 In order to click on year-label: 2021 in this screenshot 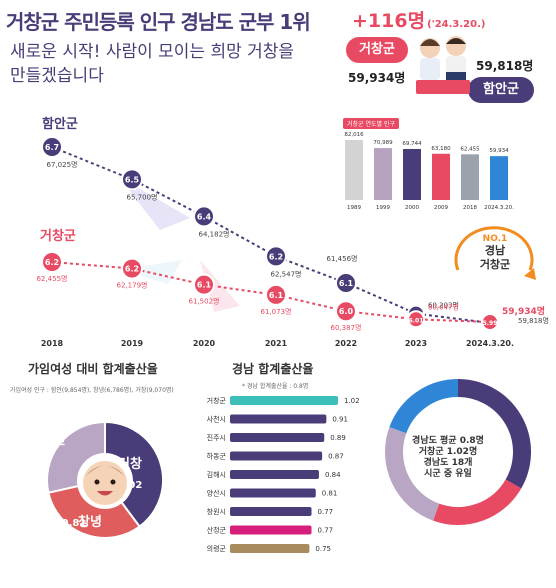, I will do `click(276, 343)`.